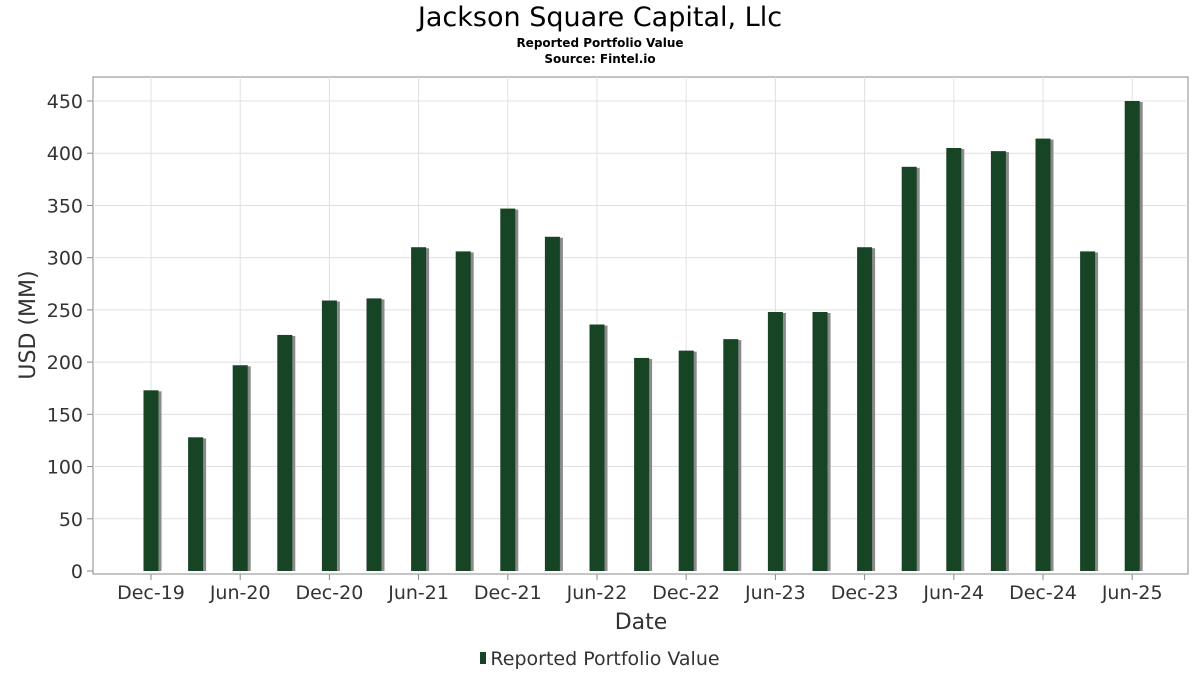  Describe the element at coordinates (65, 102) in the screenshot. I see `y-tick-label: 450` at that location.